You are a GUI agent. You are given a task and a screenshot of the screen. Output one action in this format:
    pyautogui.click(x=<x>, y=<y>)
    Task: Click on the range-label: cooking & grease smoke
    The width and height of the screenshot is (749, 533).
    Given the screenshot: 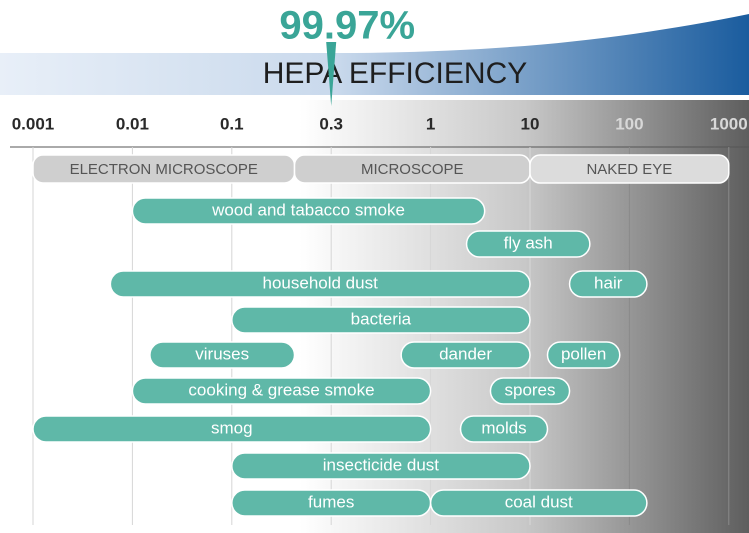 What is the action you would take?
    pyautogui.click(x=281, y=389)
    